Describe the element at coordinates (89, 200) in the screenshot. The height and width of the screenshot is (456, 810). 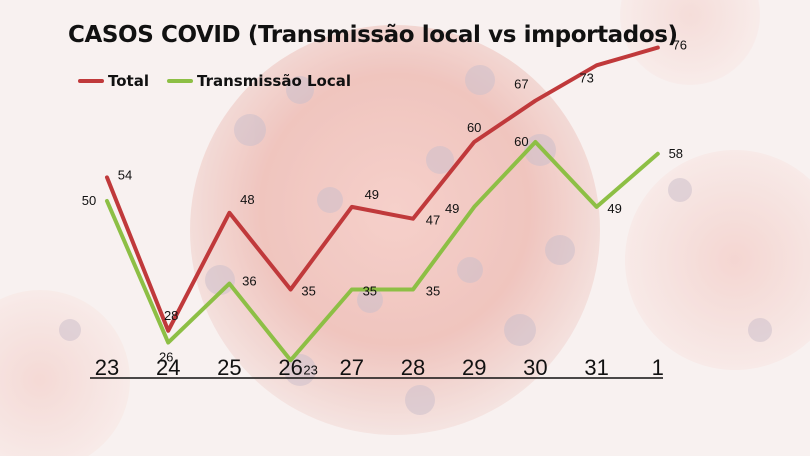
I see `data-label: 50` at that location.